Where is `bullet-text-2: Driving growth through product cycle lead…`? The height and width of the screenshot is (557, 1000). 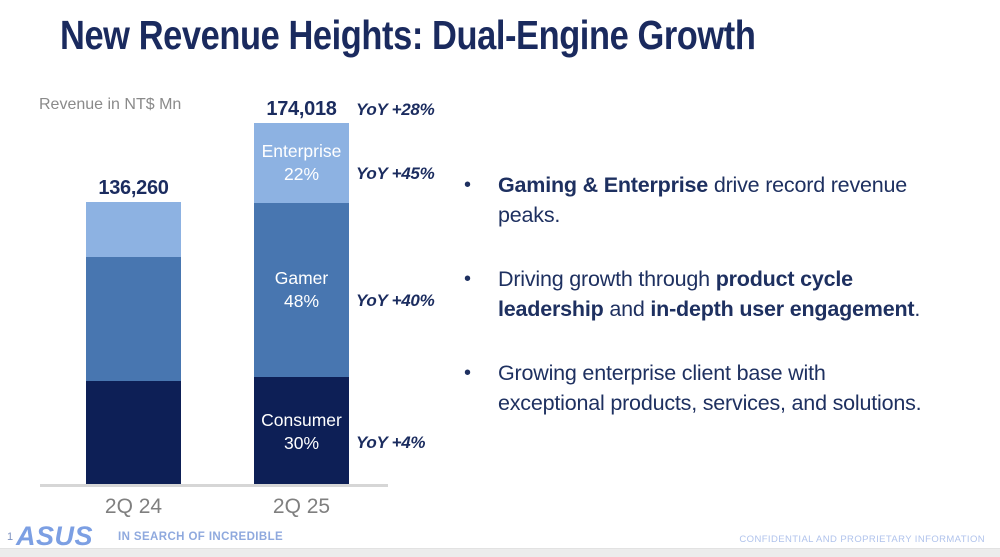 bullet-text-2: Driving growth through product cycle lead… is located at coordinates (709, 294).